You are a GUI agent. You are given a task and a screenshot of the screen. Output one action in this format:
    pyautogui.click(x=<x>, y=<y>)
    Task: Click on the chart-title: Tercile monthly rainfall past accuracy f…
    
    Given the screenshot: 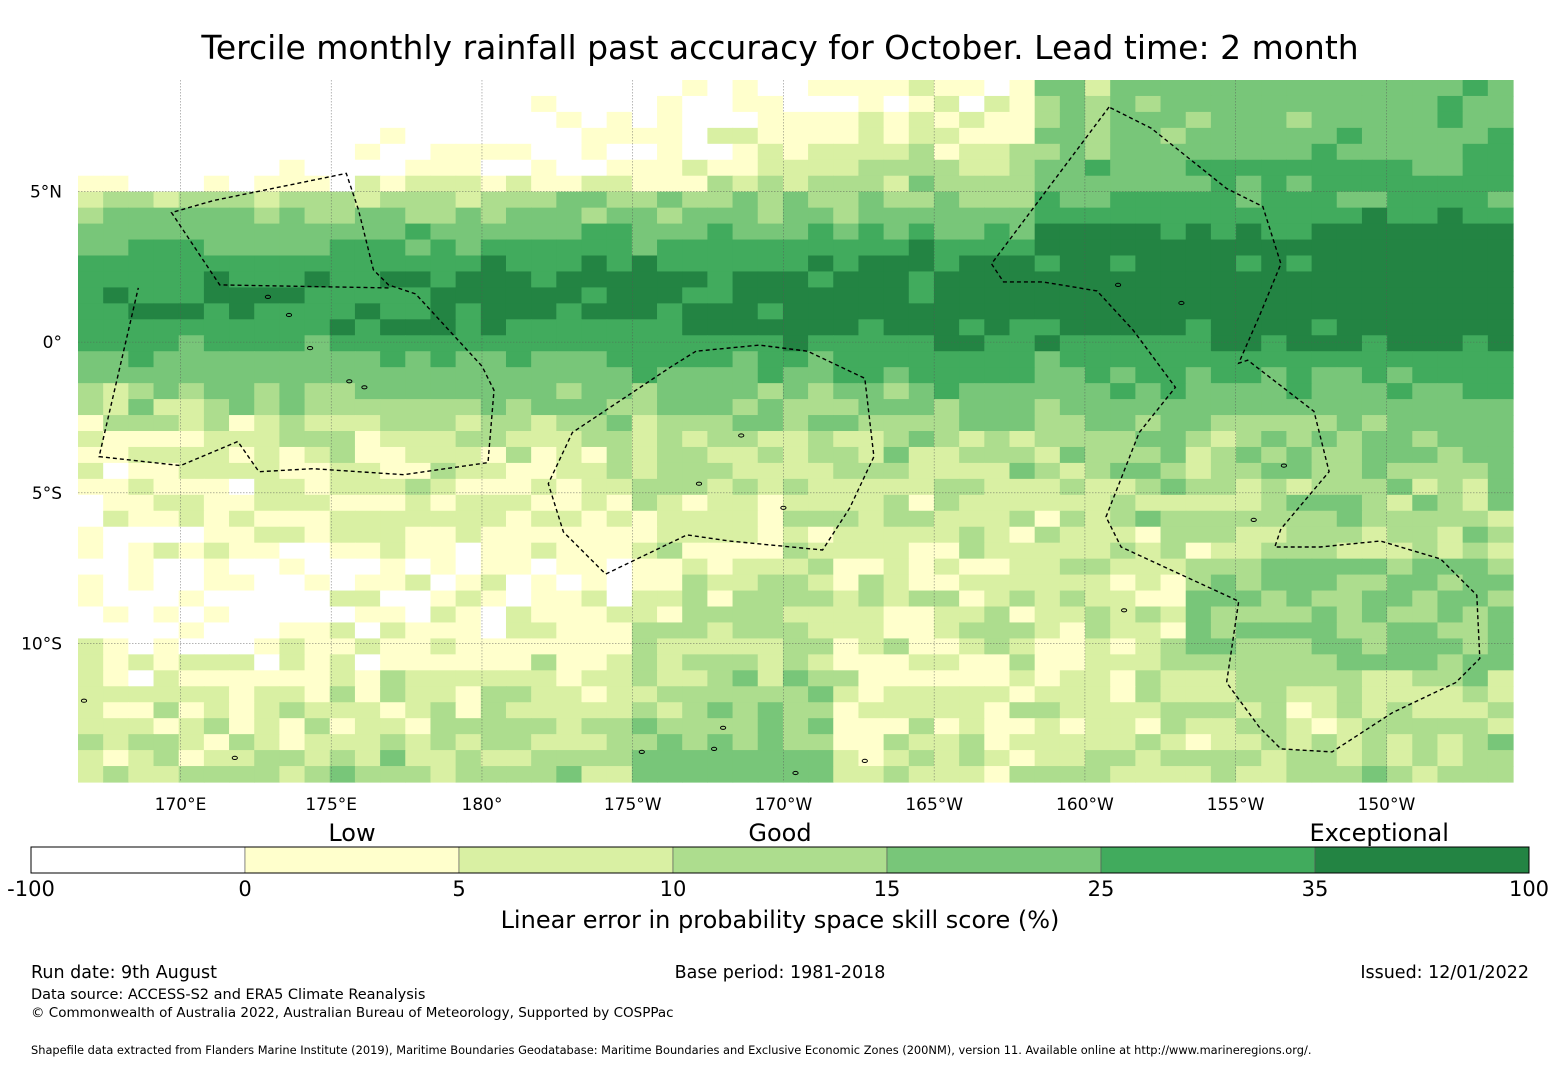 What is the action you would take?
    pyautogui.click(x=780, y=47)
    